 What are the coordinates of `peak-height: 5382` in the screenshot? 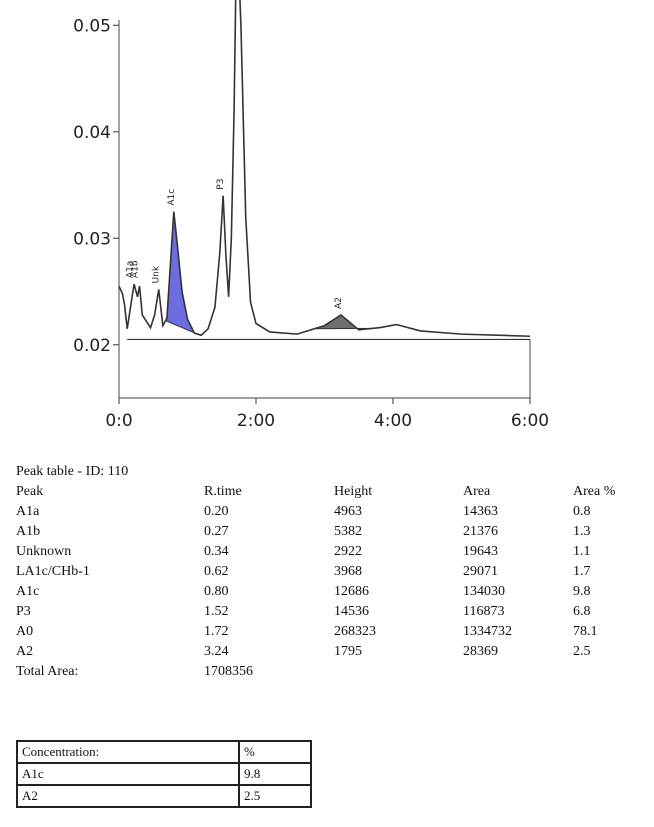 It's located at (348, 531).